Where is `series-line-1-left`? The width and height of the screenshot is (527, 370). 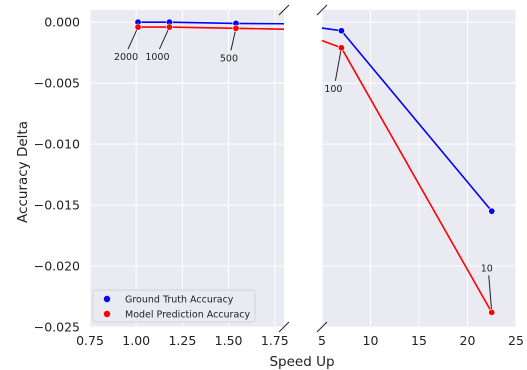 series-line-1-left is located at coordinates (211, 28).